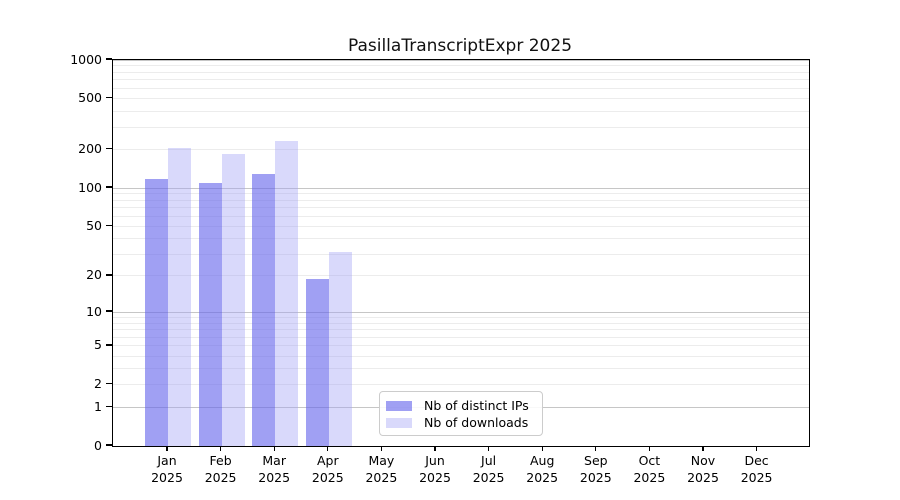 Image resolution: width=900 pixels, height=500 pixels. I want to click on x-tick-year-sep: 2025, so click(595, 477).